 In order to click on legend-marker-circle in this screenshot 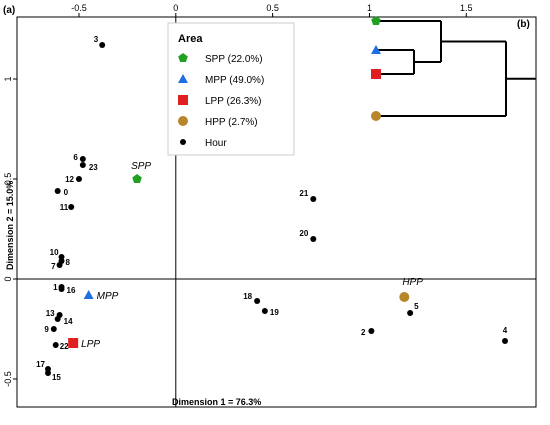, I will do `click(183, 121)`.